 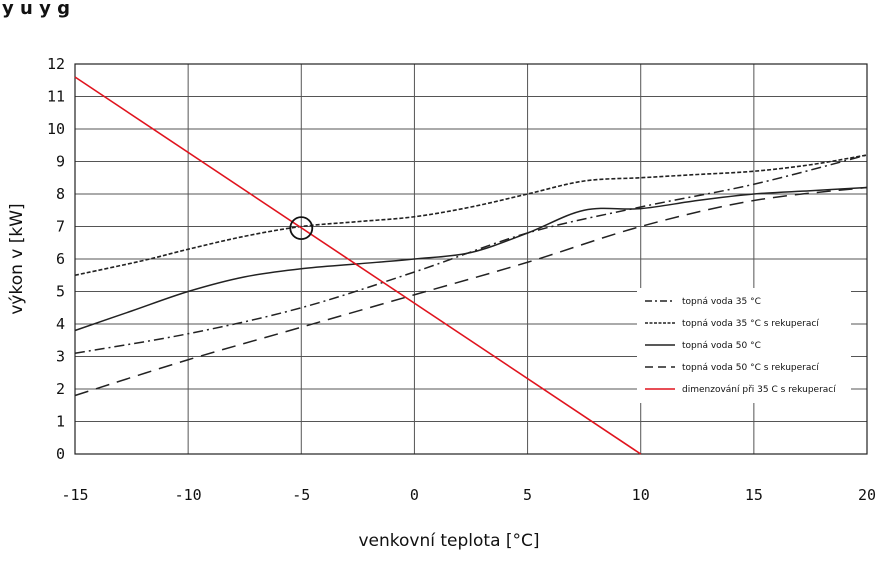 I want to click on highlight-circle, so click(x=301, y=228).